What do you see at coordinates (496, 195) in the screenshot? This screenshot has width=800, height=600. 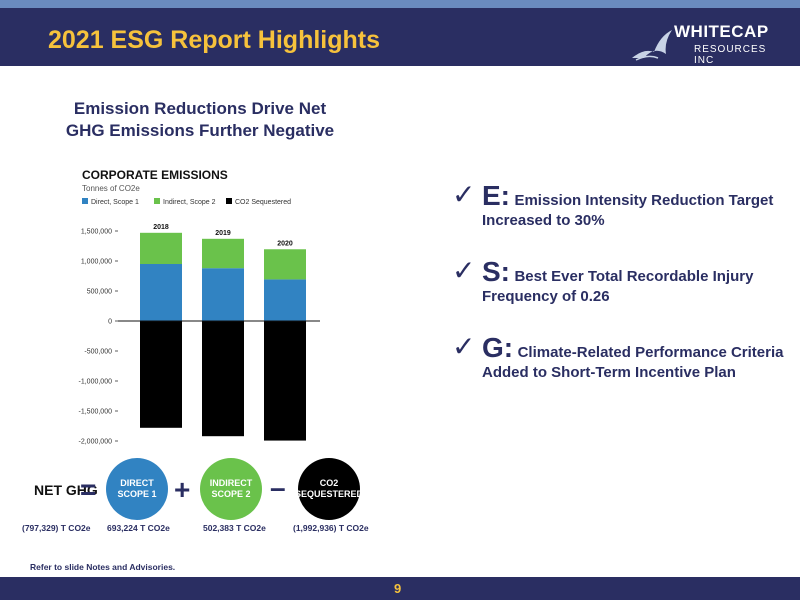 I see `bullet-e-letter: E:` at bounding box center [496, 195].